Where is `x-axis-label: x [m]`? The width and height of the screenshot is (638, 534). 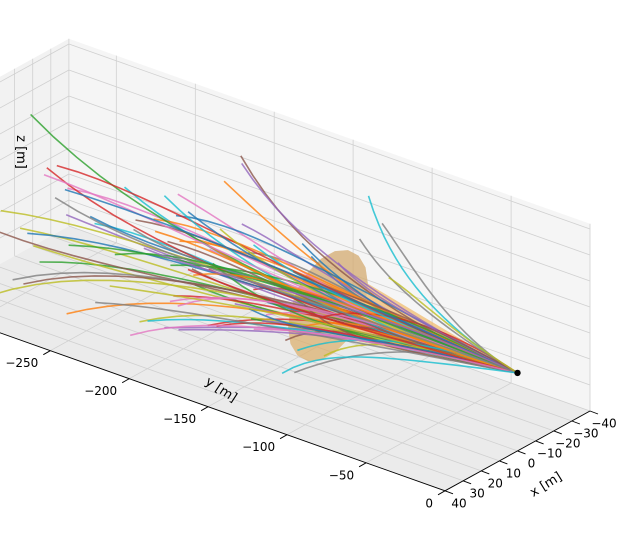
x-axis-label: x [m] is located at coordinates (545, 484).